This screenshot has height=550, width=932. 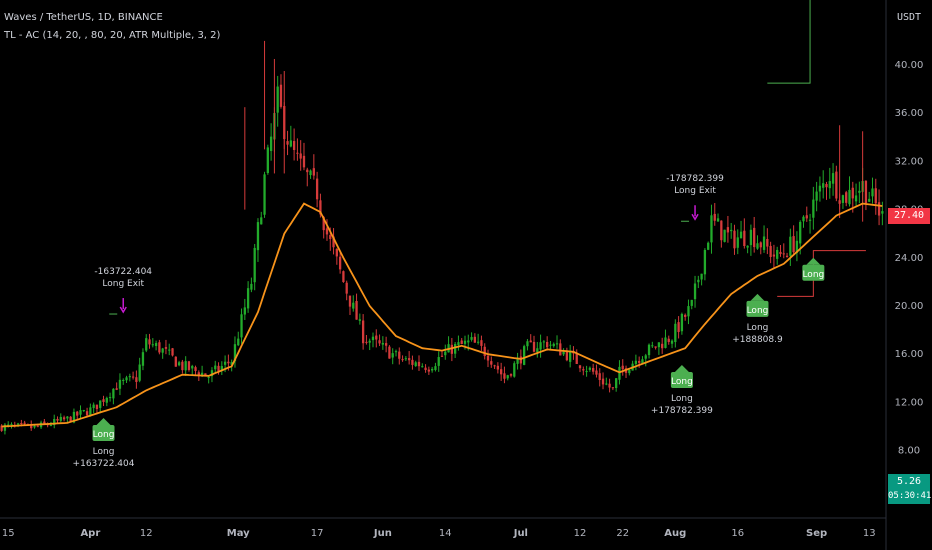 I want to click on price-tick-label: 20.00, so click(x=909, y=306).